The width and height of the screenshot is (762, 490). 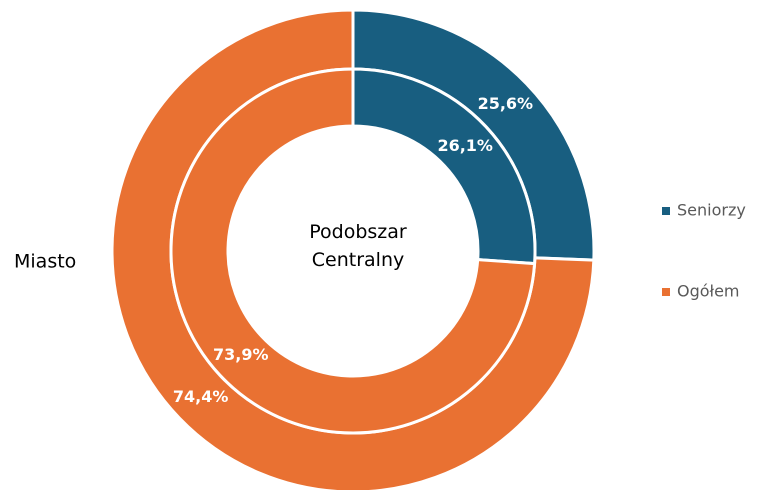 What do you see at coordinates (241, 354) in the screenshot?
I see `data-label: 73,9%` at bounding box center [241, 354].